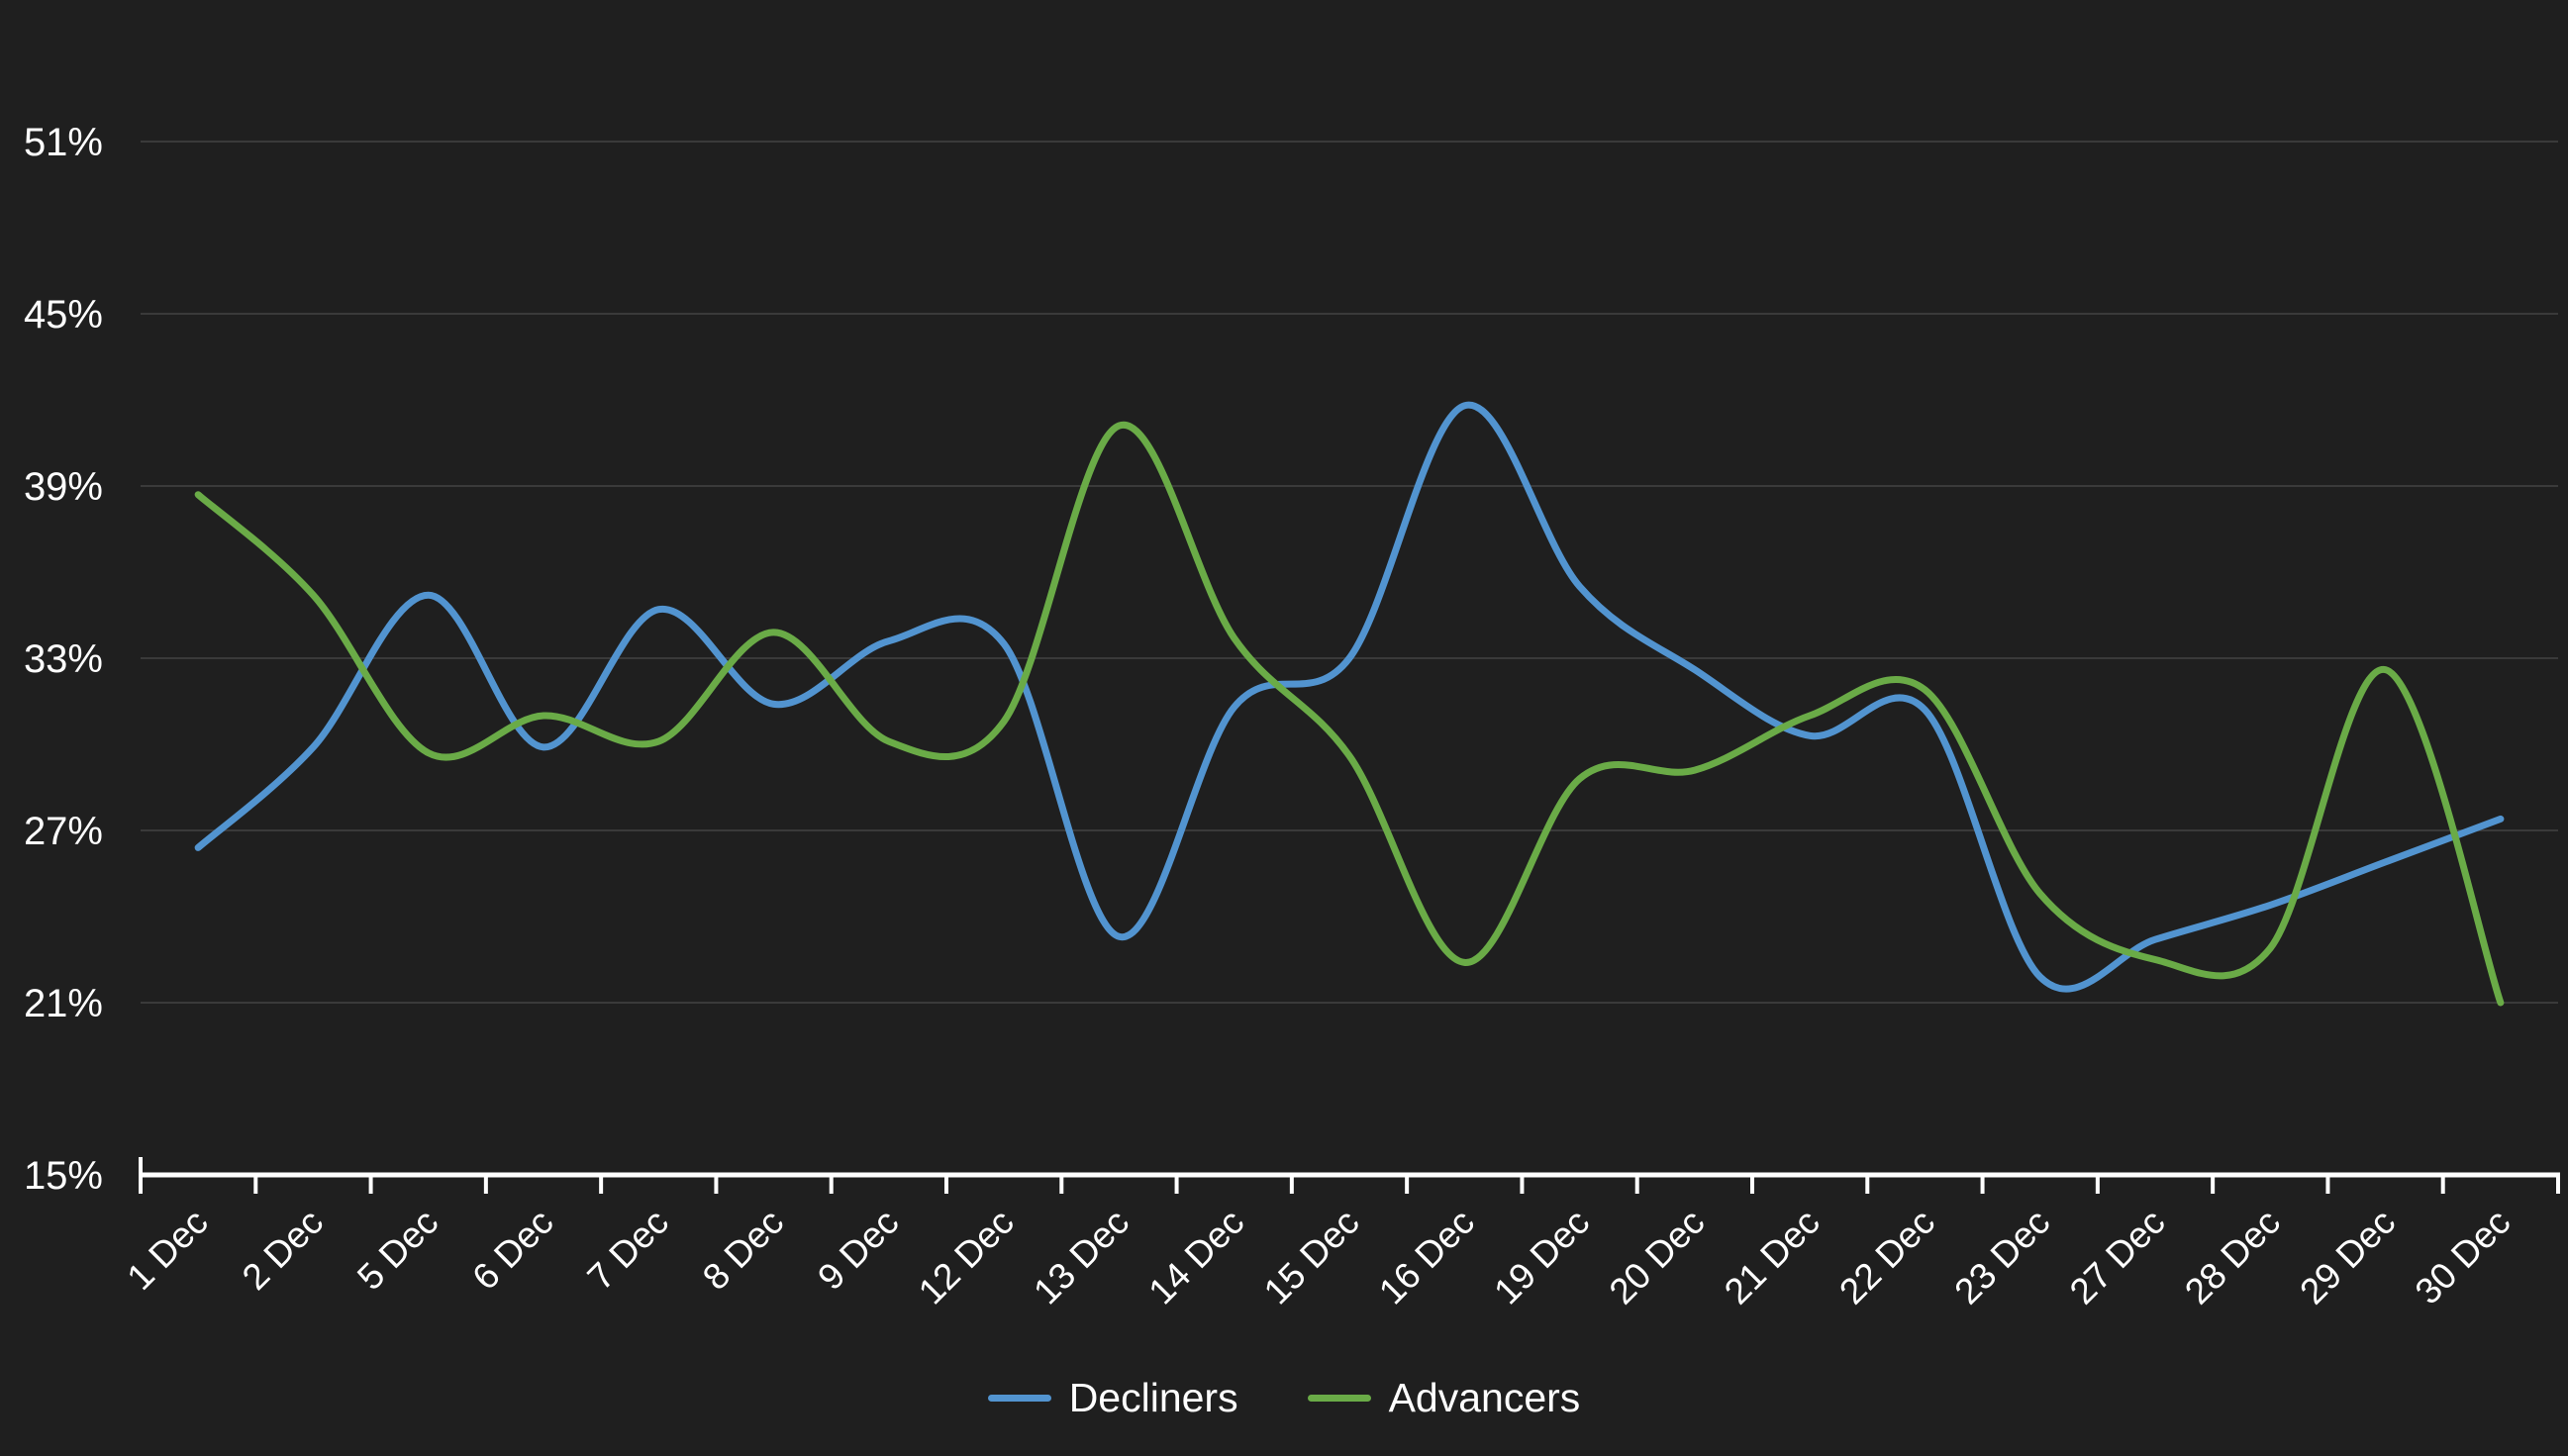 The width and height of the screenshot is (2568, 1456). Describe the element at coordinates (64, 142) in the screenshot. I see `y-tick-label-51: 51%` at that location.